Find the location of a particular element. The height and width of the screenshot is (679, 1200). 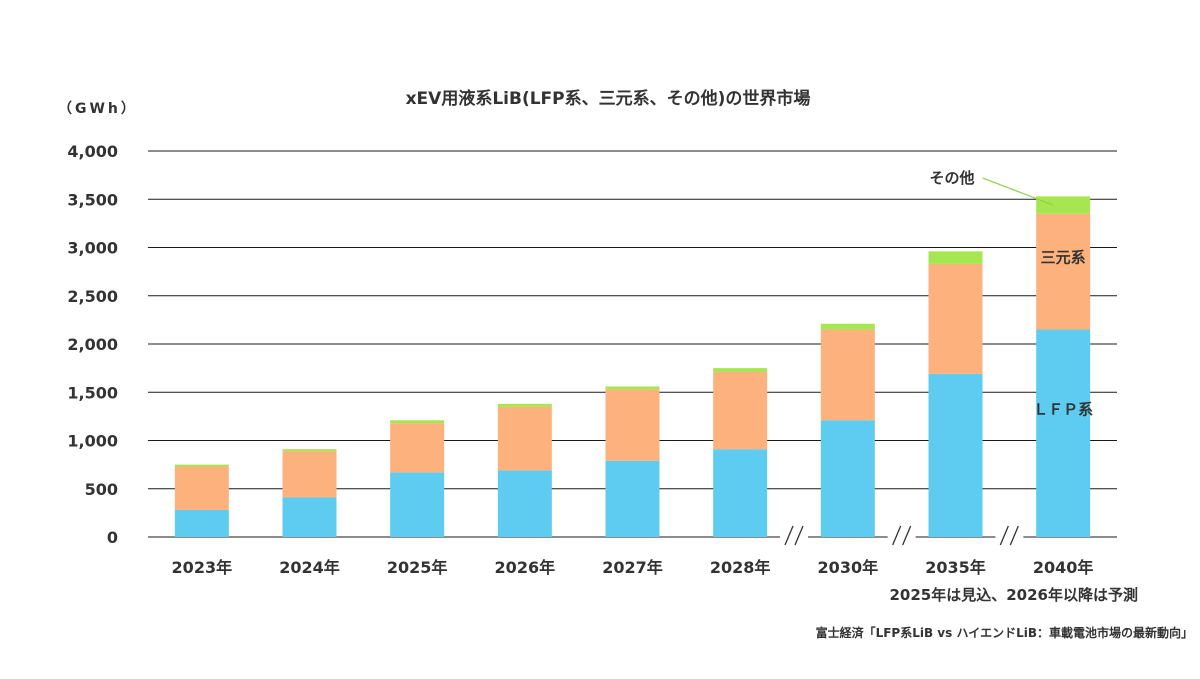

bar-segment-series2-2040 is located at coordinates (1063, 205).